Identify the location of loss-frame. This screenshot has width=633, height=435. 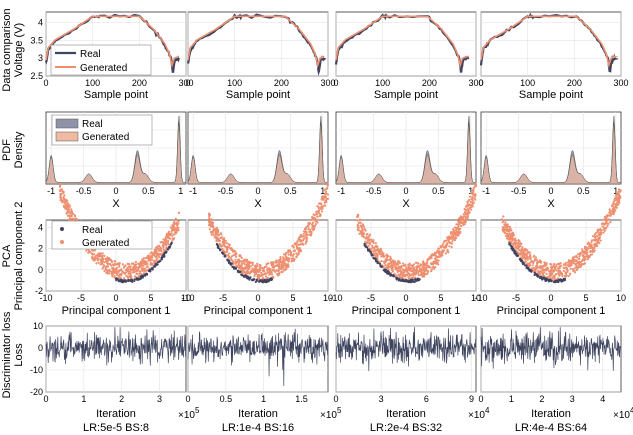
(116, 359).